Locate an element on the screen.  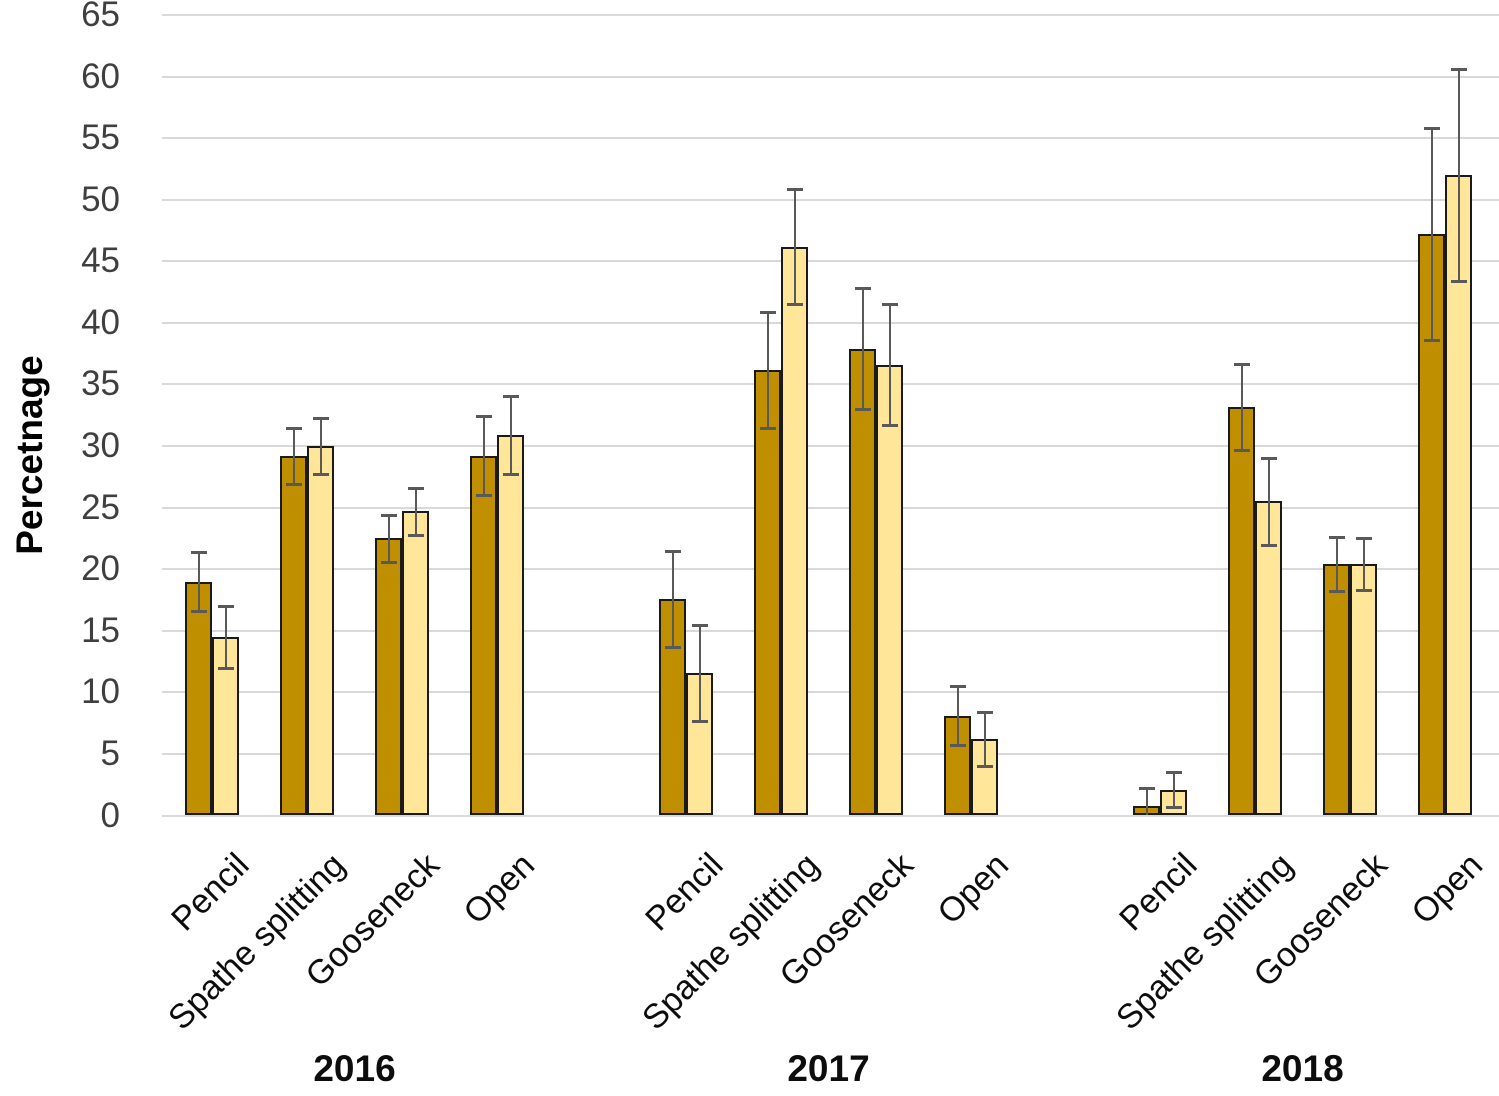
y-tick-5: 5 is located at coordinates (110, 753).